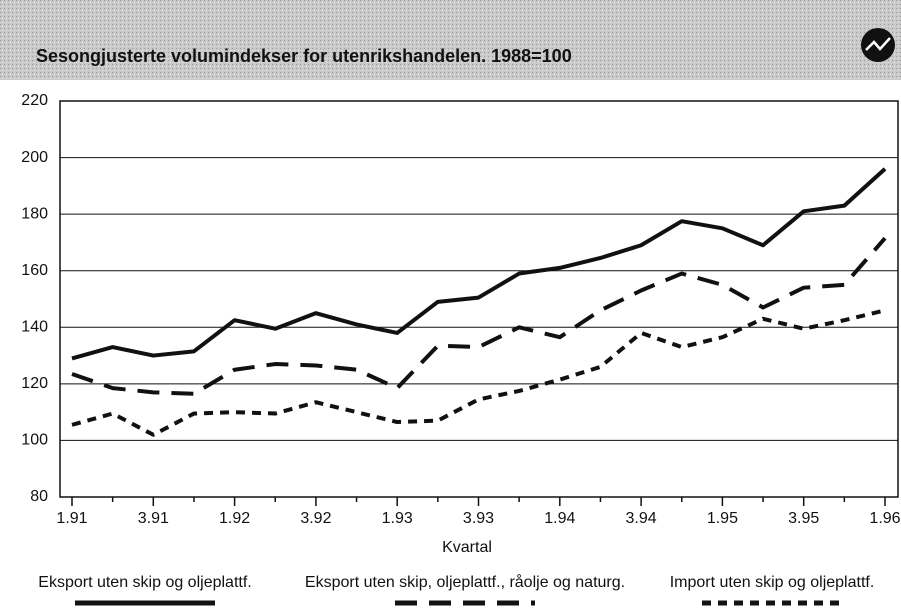 The image size is (901, 613). I want to click on x-tick-label: 1.95, so click(722, 518).